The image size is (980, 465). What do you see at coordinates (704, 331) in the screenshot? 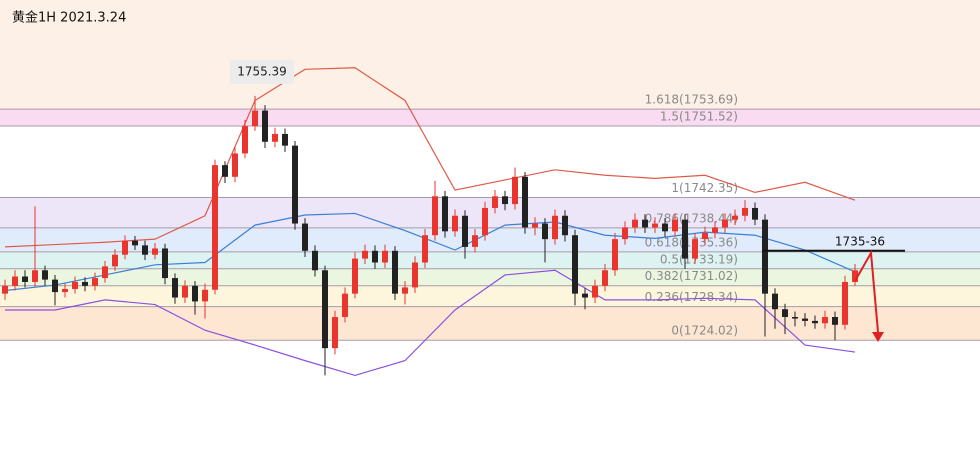
I see `fib-label: 0(1724.02)` at bounding box center [704, 331].